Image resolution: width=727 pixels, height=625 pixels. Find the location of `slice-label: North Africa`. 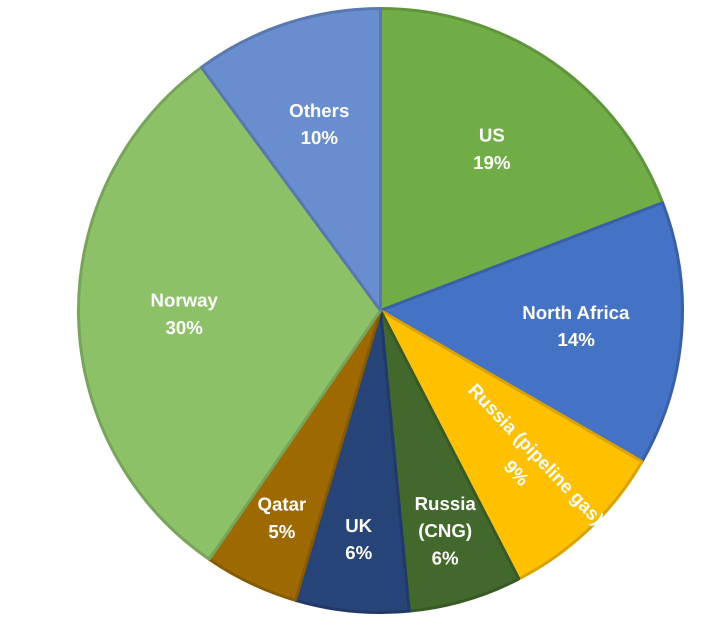

slice-label: North Africa is located at coordinates (576, 312).